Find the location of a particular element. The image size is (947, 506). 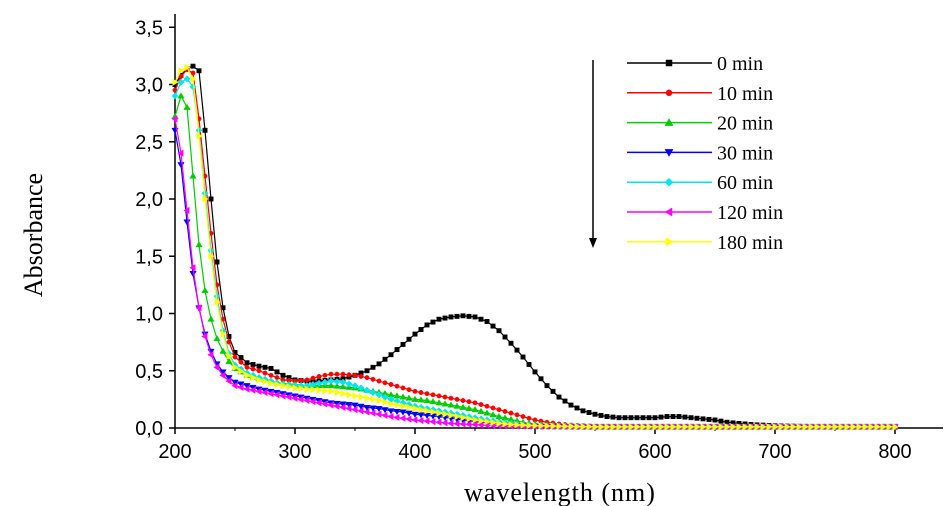

time-arrow-annotation is located at coordinates (593, 154).